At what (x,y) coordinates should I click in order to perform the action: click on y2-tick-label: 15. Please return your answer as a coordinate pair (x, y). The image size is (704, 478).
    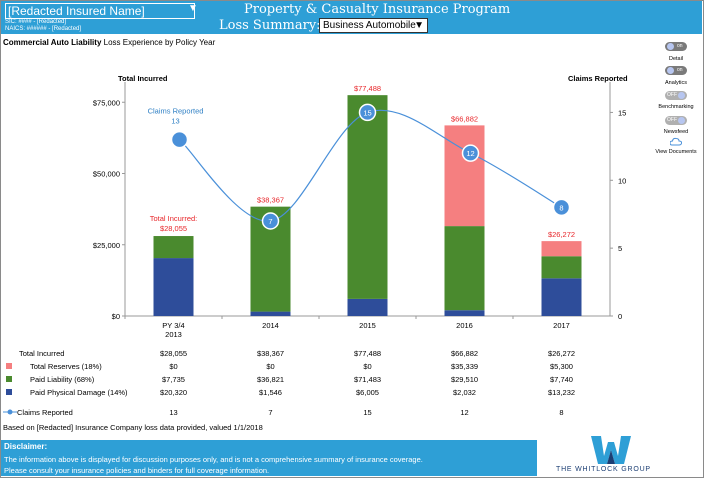
    Looking at the image, I should click on (622, 112).